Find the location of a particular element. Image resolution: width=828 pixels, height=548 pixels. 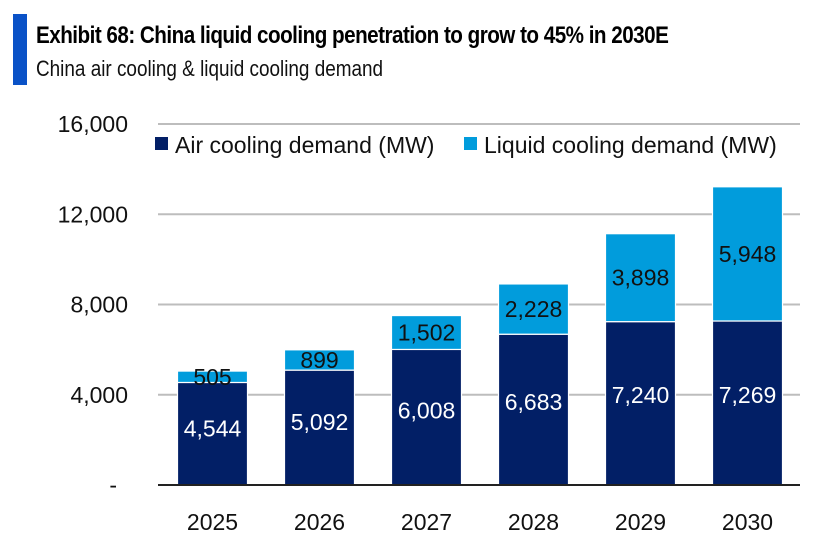

x-tick-label: 2026 is located at coordinates (319, 522).